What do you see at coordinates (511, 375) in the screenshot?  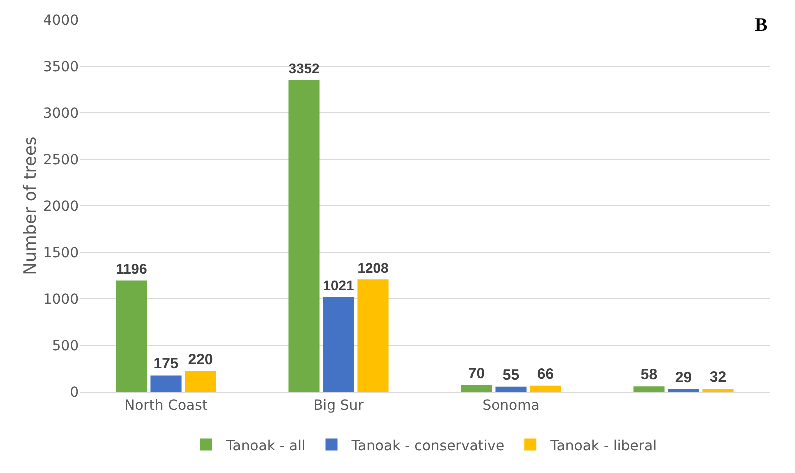 I see `data-label: 55` at bounding box center [511, 375].